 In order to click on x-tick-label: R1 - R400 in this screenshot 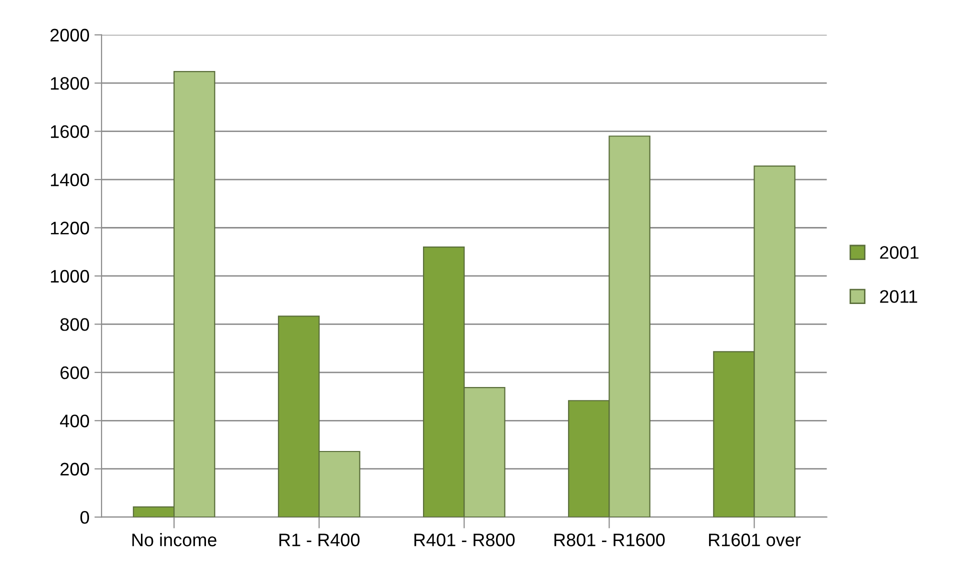, I will do `click(319, 540)`.